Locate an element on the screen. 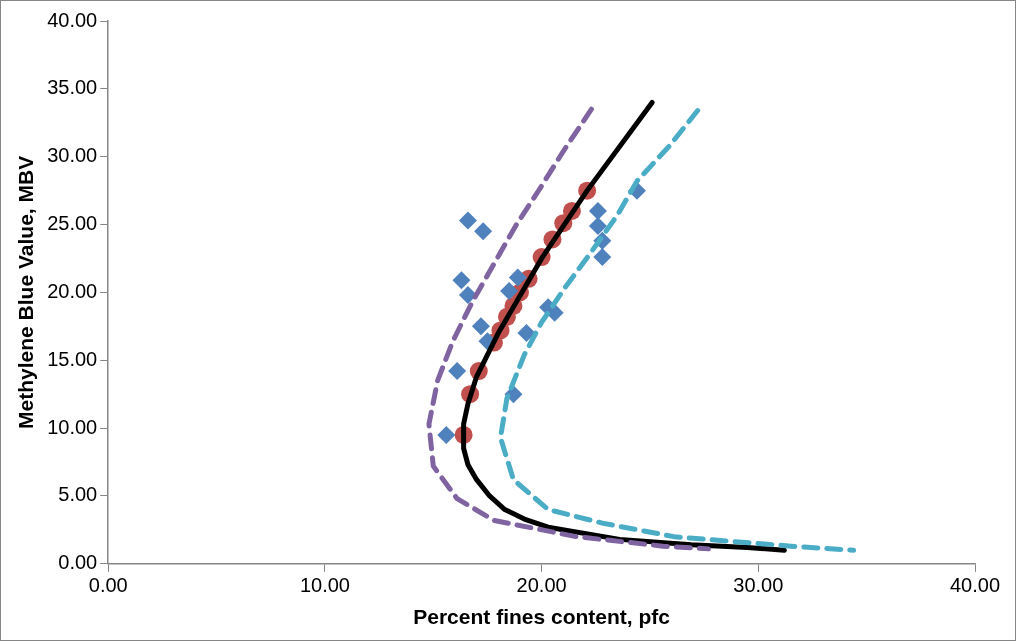 Image resolution: width=1016 pixels, height=641 pixels. y-tick-label: 30.00 is located at coordinates (72, 155).